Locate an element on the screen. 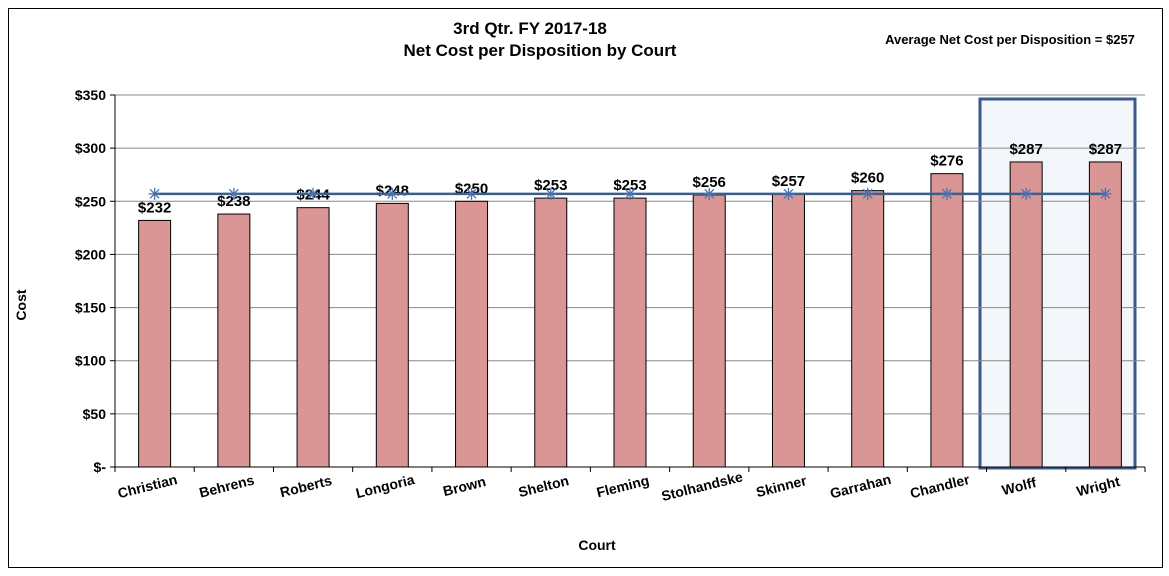 This screenshot has width=1169, height=576. y-tick-label: $200 is located at coordinates (90, 254).